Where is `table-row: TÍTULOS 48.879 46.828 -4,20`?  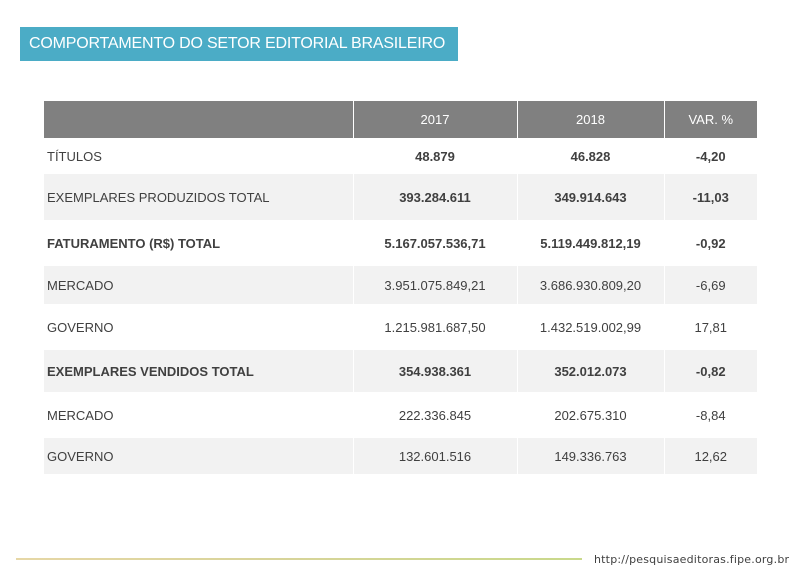
table-row: TÍTULOS 48.879 46.828 -4,20 is located at coordinates (400, 156).